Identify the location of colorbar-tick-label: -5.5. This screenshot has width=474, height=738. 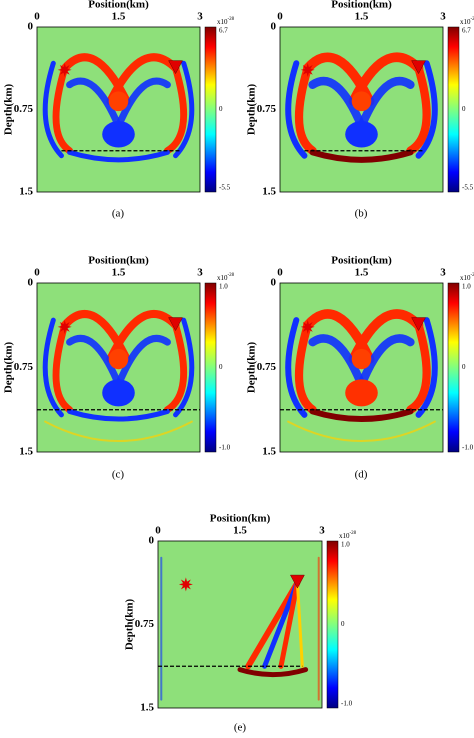
(468, 188).